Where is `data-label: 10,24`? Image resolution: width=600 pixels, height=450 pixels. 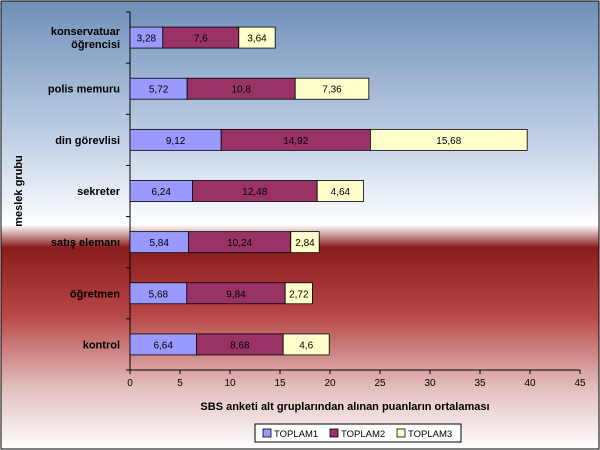
data-label: 10,24 is located at coordinates (239, 243).